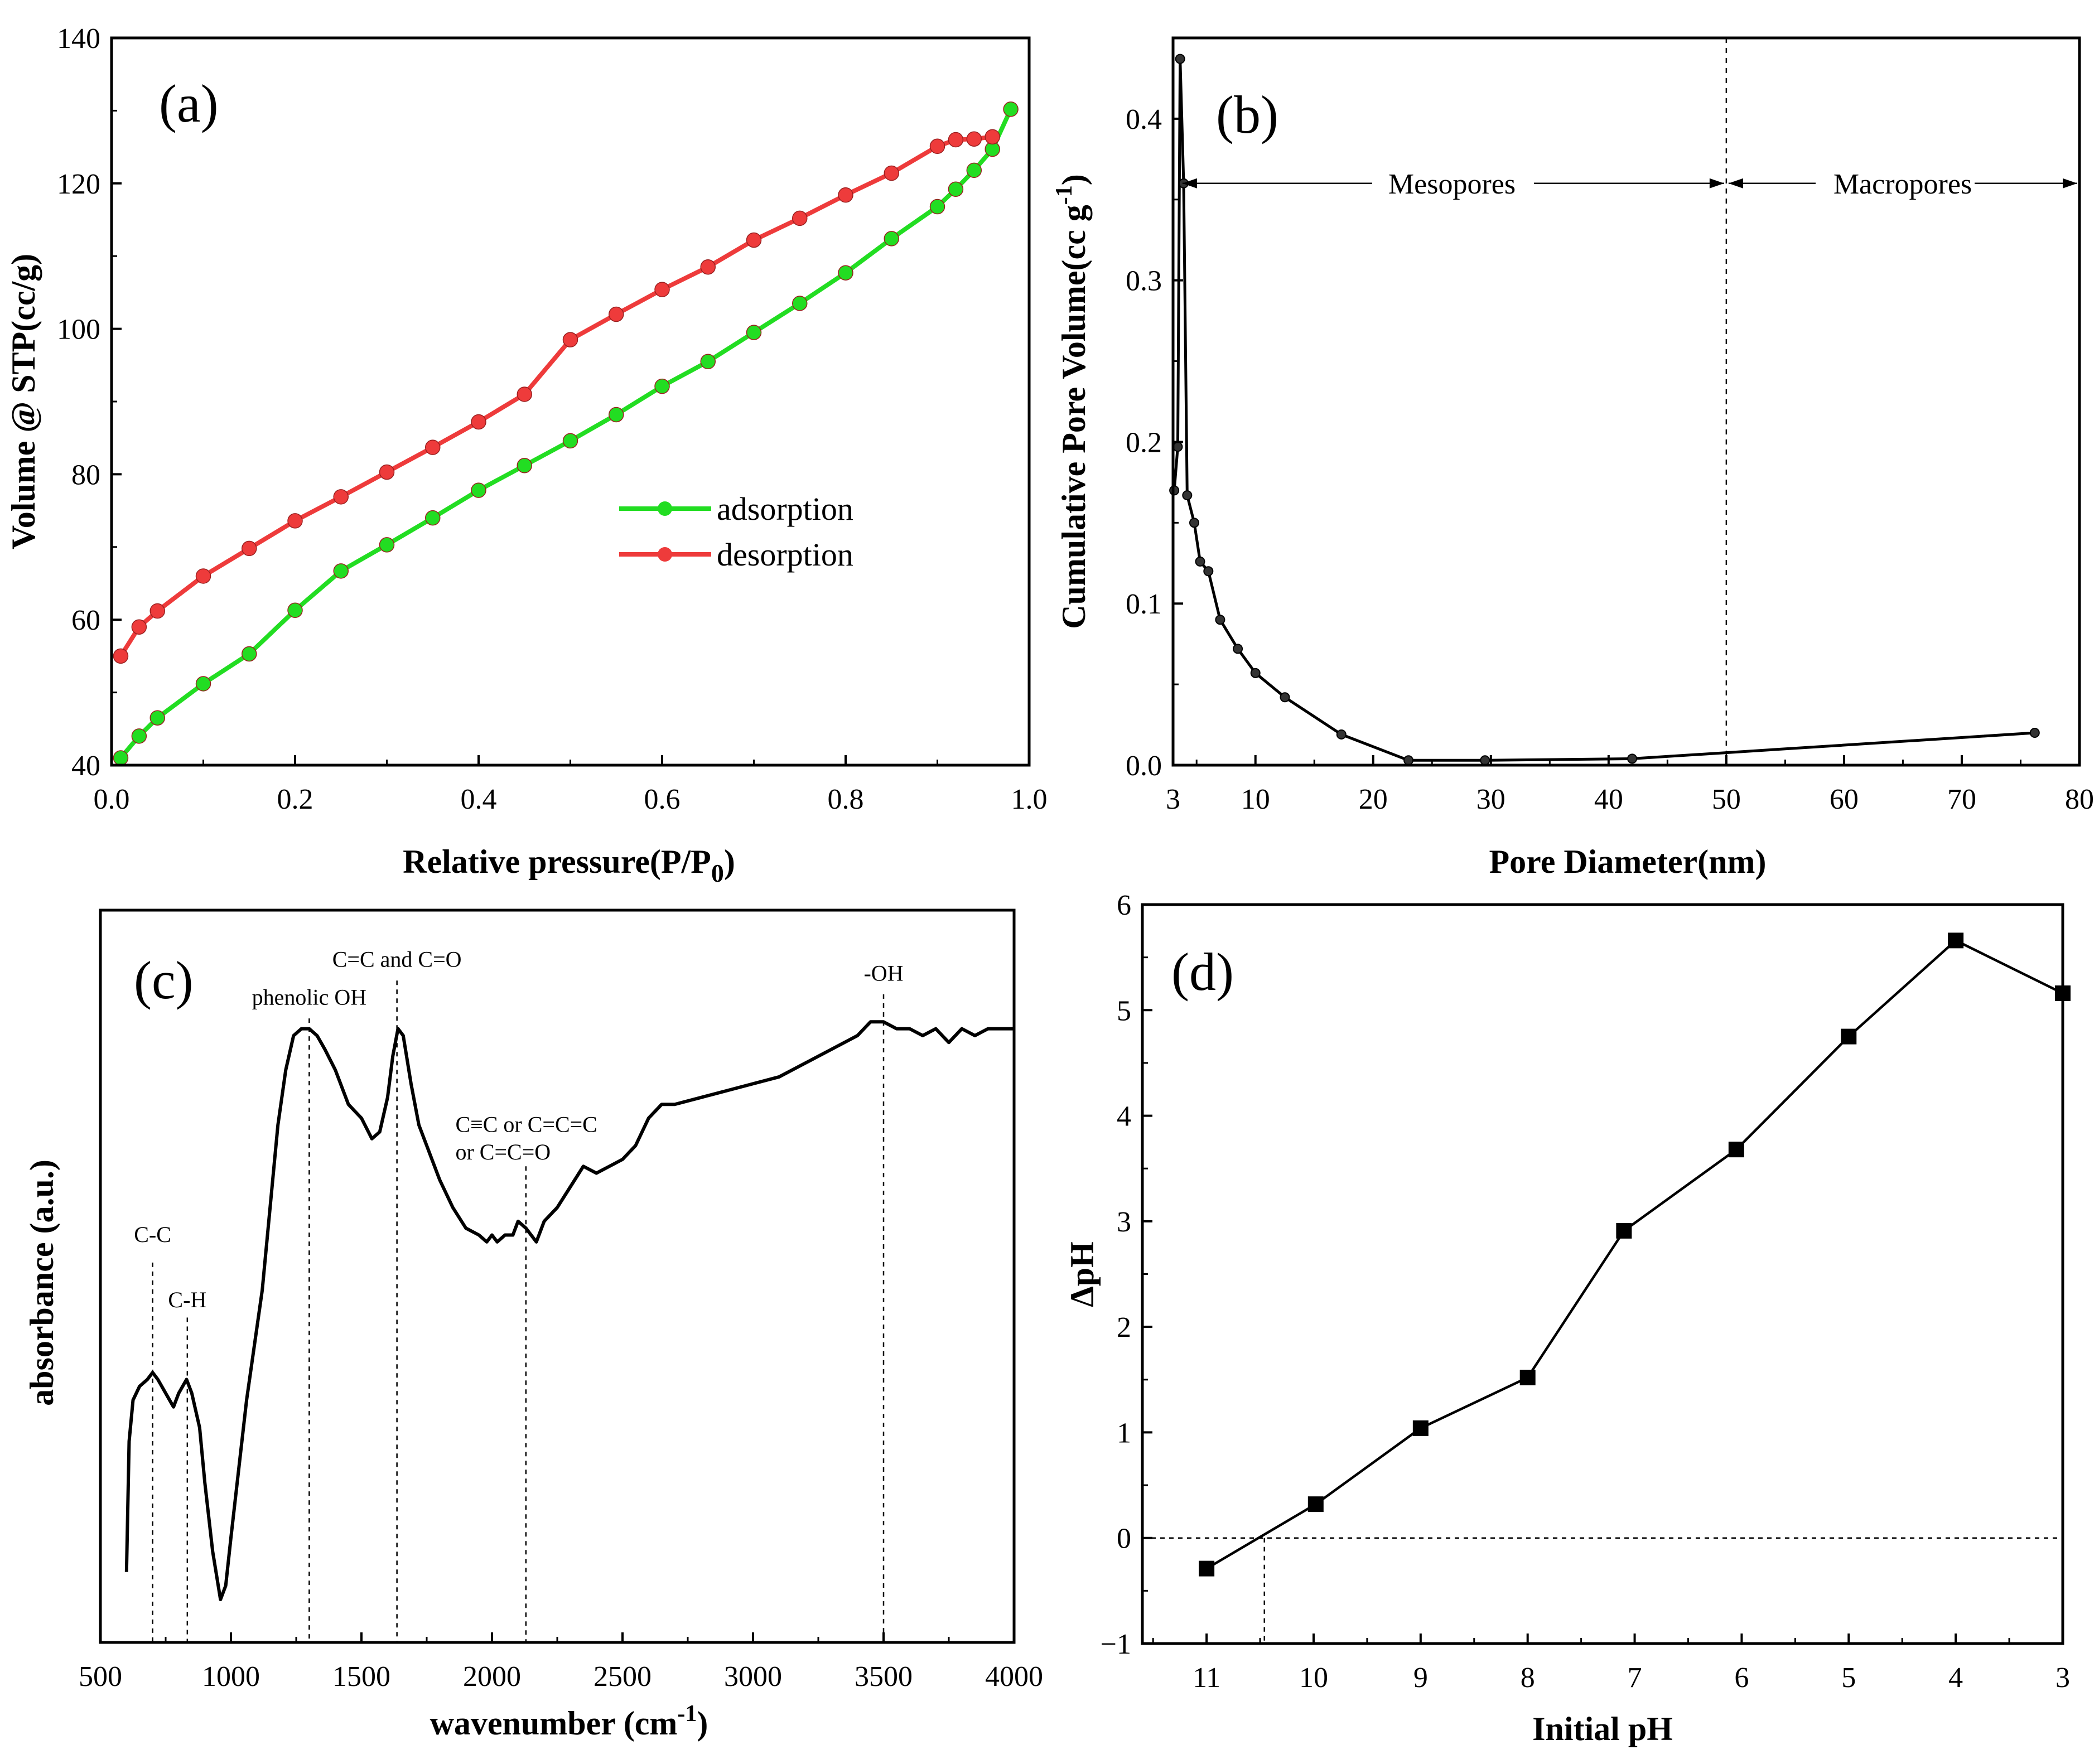 Image resolution: width=2099 pixels, height=1764 pixels. What do you see at coordinates (718, 873) in the screenshot?
I see `panel-a-x-axis-title-subscript: 0` at bounding box center [718, 873].